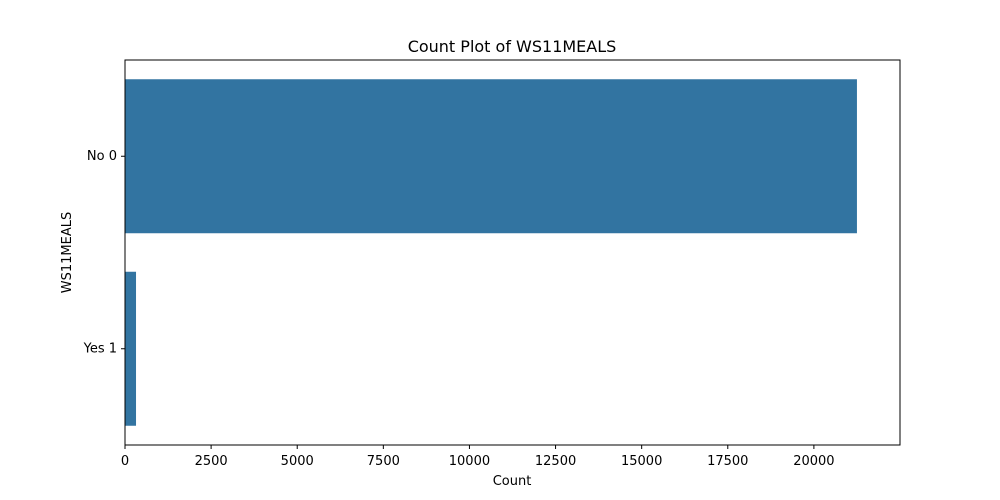 This screenshot has height=500, width=1000. Describe the element at coordinates (125, 461) in the screenshot. I see `x-tick-label: 0` at that location.